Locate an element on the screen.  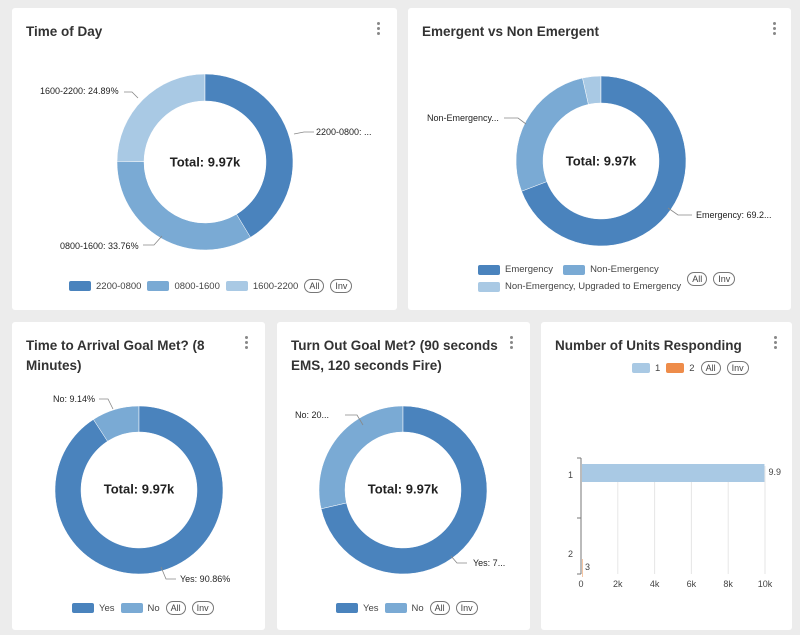
chart-legend: 2200-0800 0800-1600 1600-2200 All Inv is located at coordinates (211, 286).